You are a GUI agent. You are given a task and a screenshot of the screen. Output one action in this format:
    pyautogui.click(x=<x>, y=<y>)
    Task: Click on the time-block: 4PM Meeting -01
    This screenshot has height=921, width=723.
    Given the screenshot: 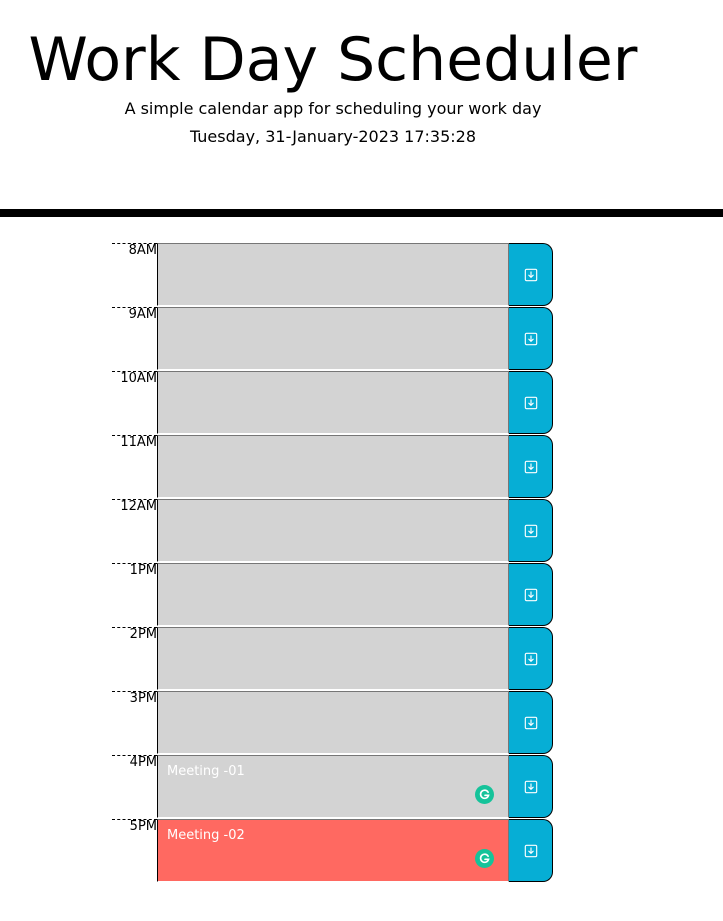 What is the action you would take?
    pyautogui.click(x=361, y=787)
    